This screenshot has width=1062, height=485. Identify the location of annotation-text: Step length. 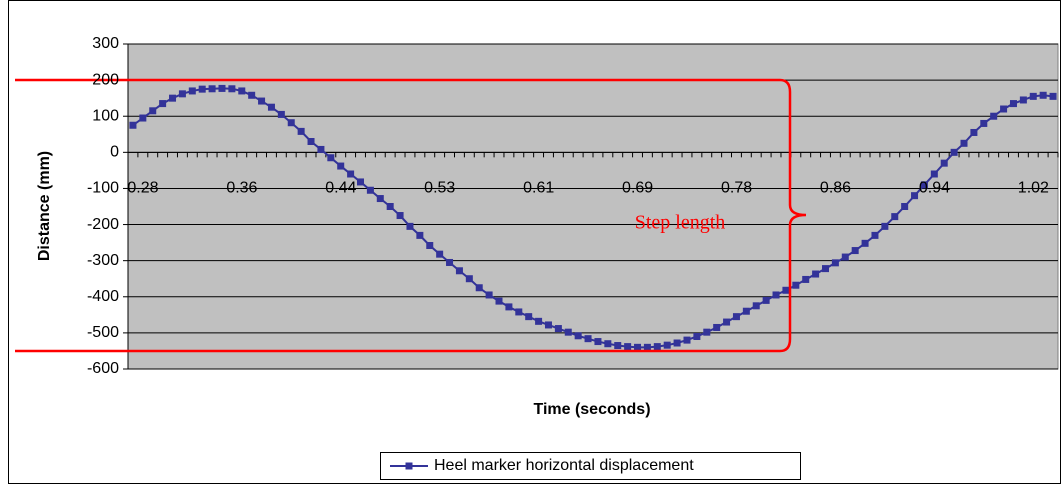
(680, 223).